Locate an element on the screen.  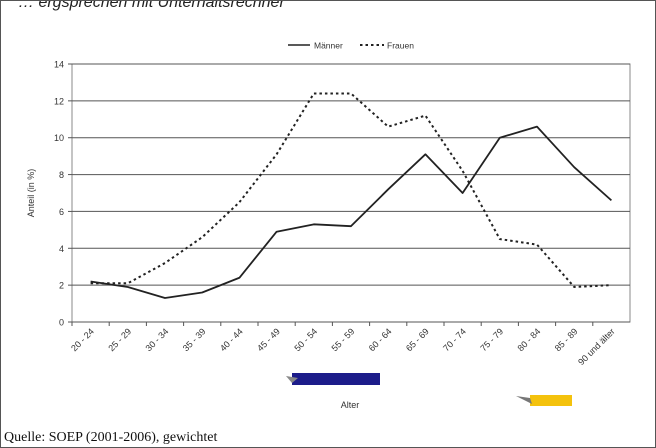
x-tick-label: 80 - 84 is located at coordinates (529, 339).